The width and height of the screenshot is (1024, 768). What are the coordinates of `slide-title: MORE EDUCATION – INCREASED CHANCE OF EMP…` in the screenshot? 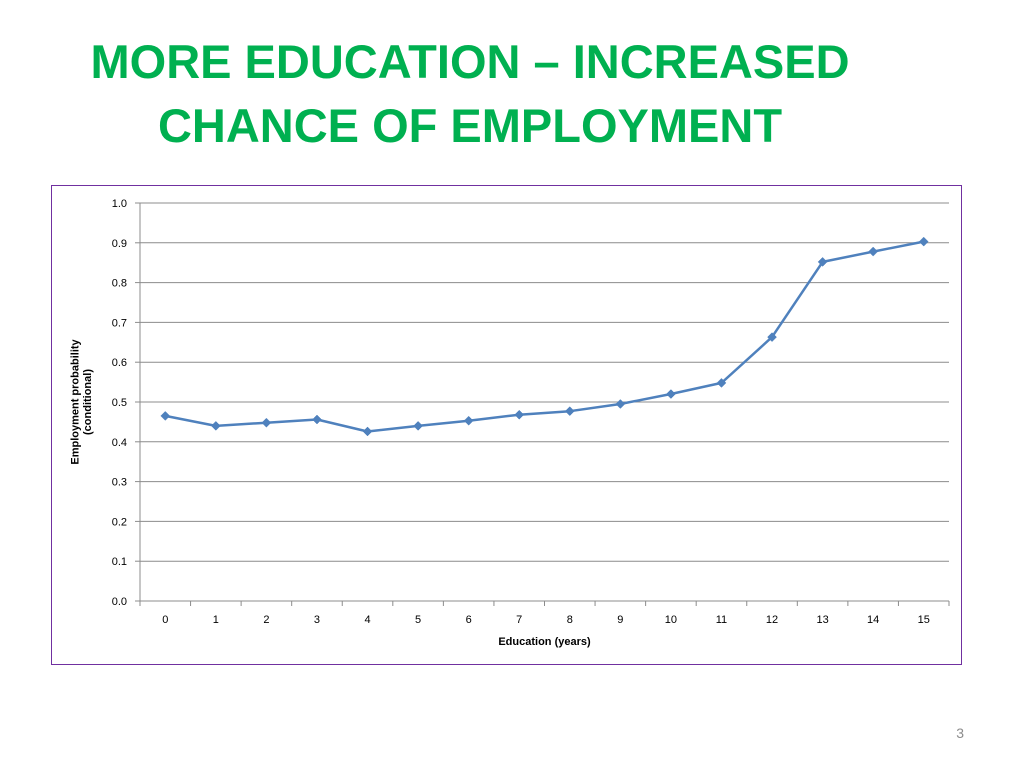 It's located at (470, 94).